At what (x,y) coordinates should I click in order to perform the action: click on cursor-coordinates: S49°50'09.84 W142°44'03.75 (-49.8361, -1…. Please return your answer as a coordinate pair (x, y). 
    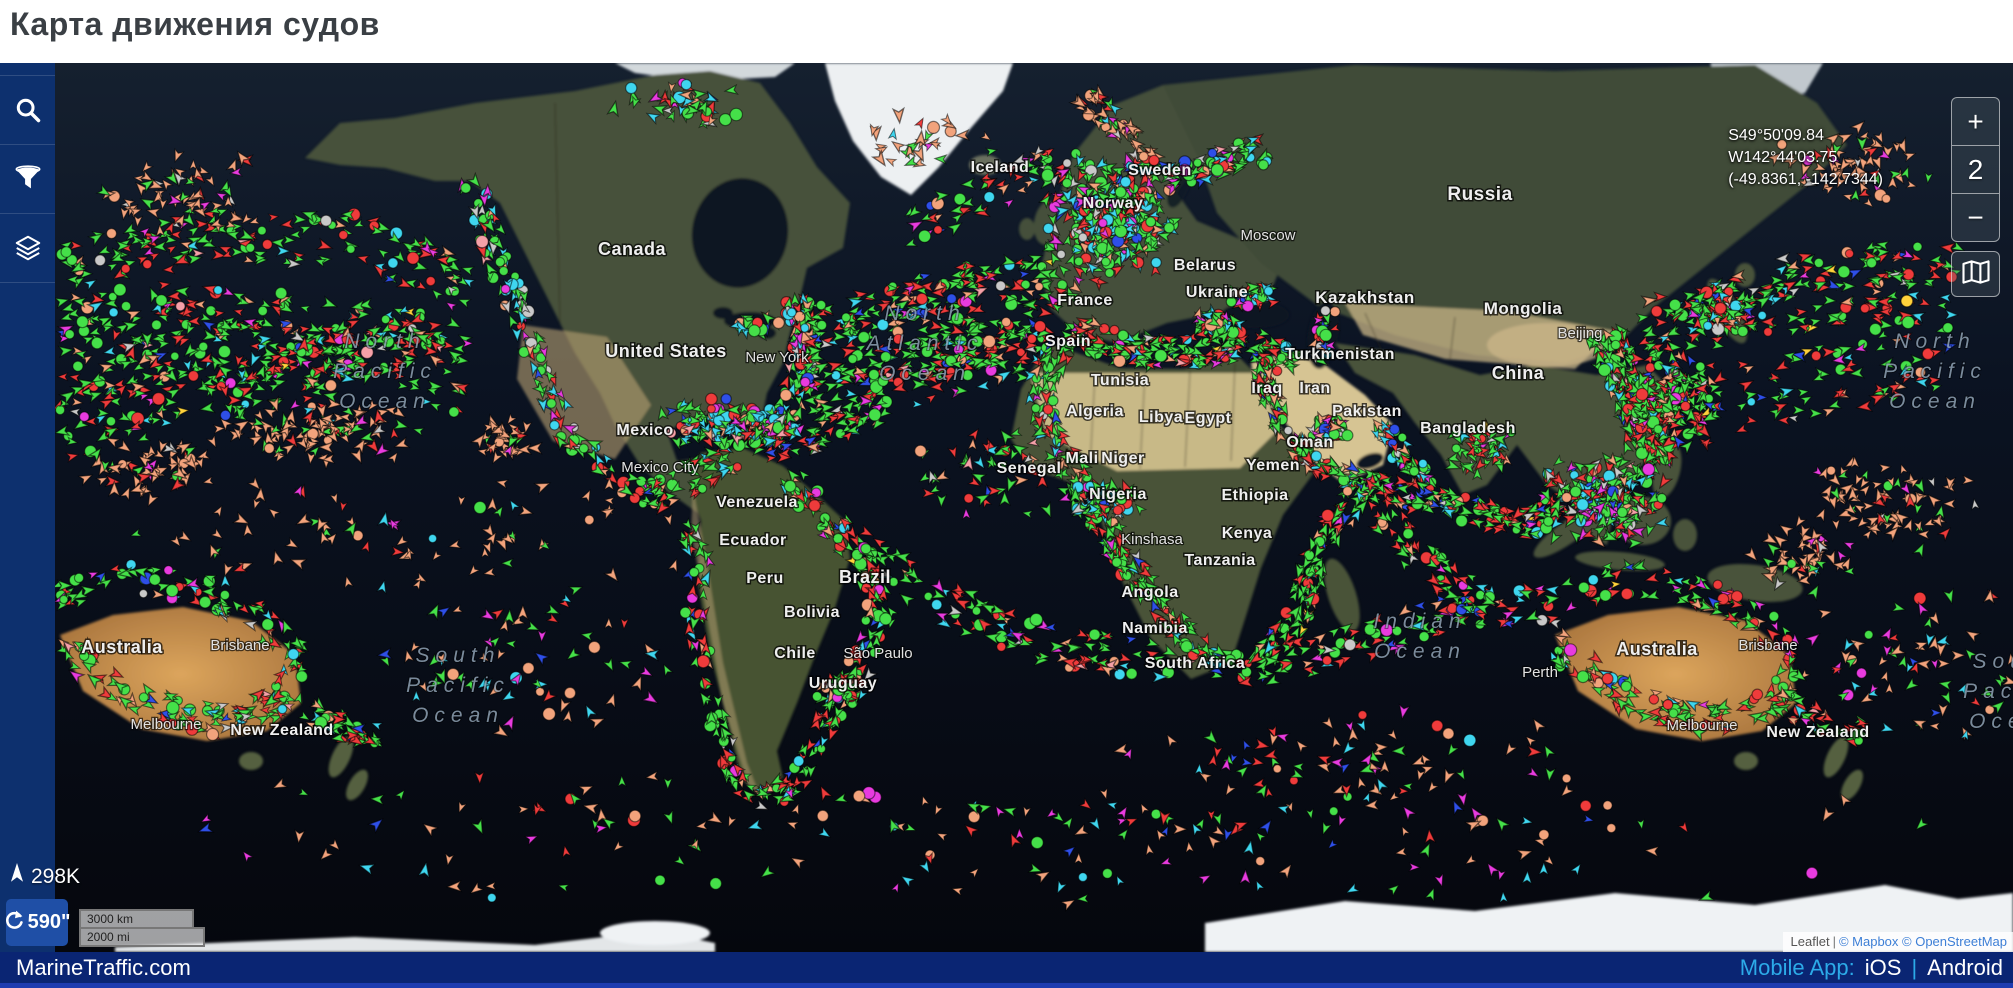
    Looking at the image, I should click on (1805, 158).